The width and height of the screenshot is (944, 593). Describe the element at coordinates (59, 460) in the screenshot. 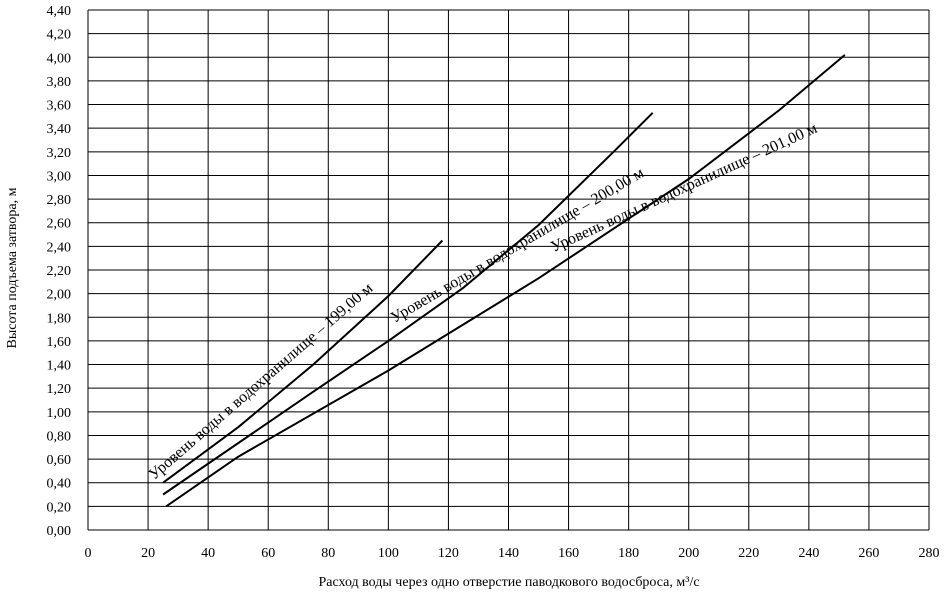

I see `y-tick-label: 0,60` at that location.